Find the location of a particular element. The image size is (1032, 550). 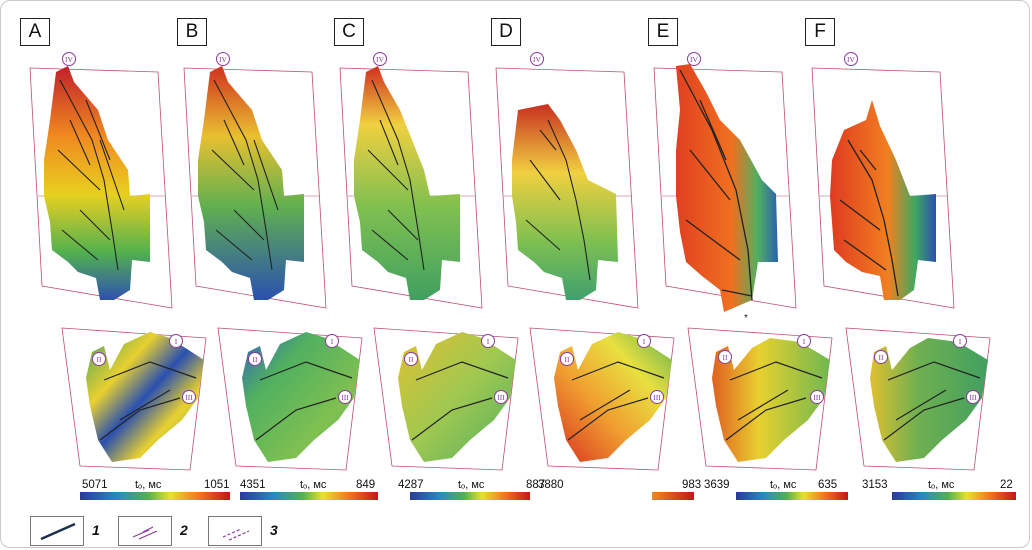

bottom-map-e: * is located at coordinates (760, 392).